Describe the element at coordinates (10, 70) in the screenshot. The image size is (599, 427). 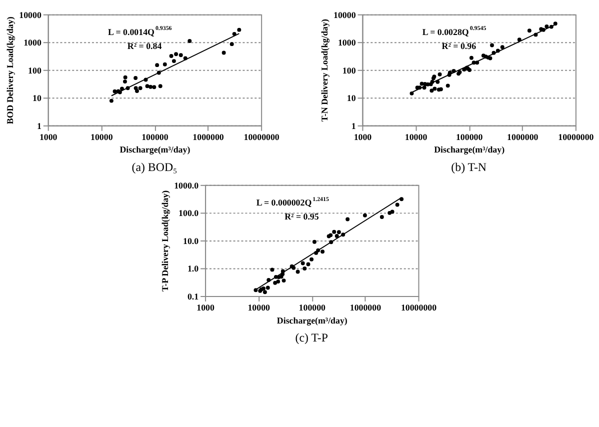
I see `y-axis-title: BOD Delivery Load(kg/day)` at that location.